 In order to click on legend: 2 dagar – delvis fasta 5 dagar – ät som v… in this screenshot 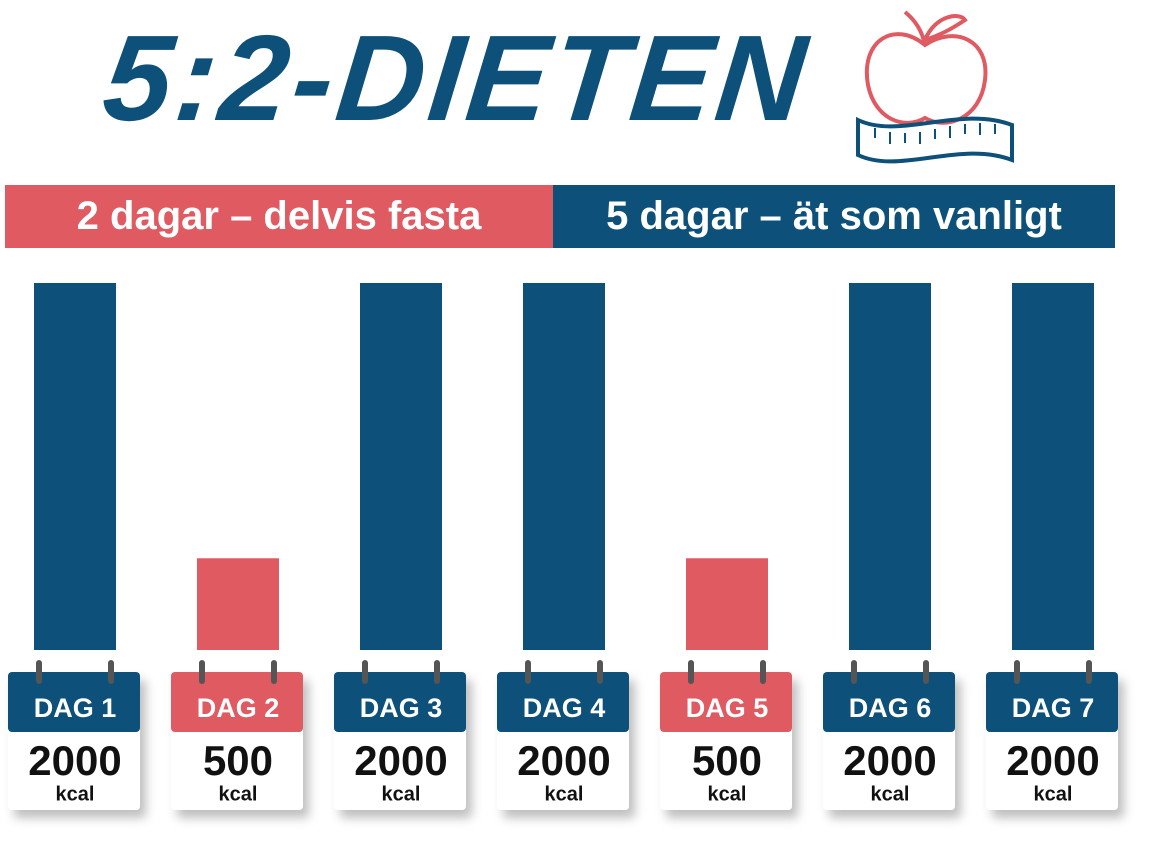, I will do `click(560, 216)`.